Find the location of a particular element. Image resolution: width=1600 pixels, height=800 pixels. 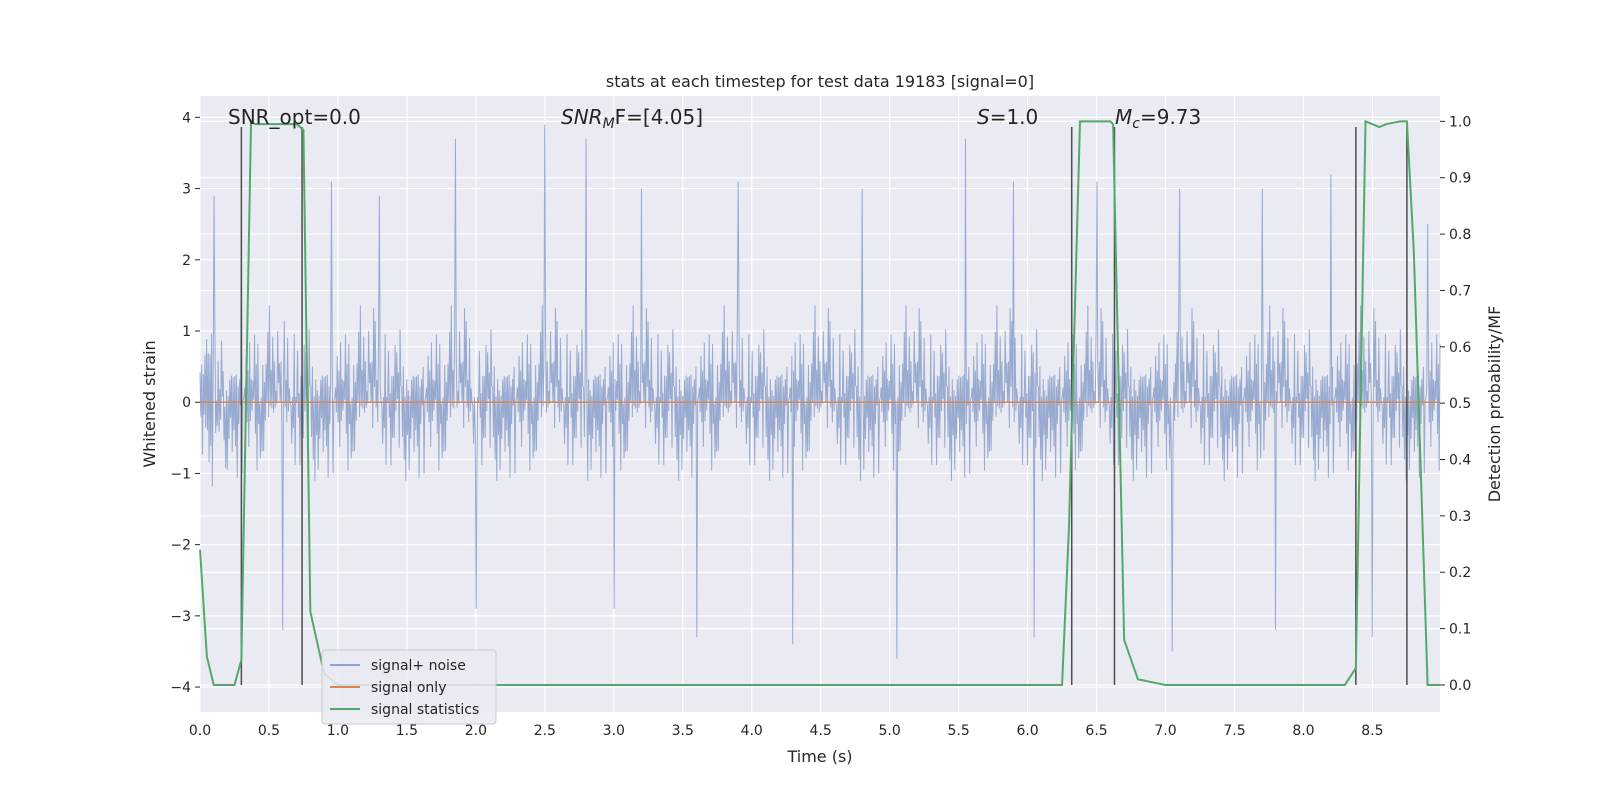

y2-tick-label: 0.3 is located at coordinates (1460, 517).